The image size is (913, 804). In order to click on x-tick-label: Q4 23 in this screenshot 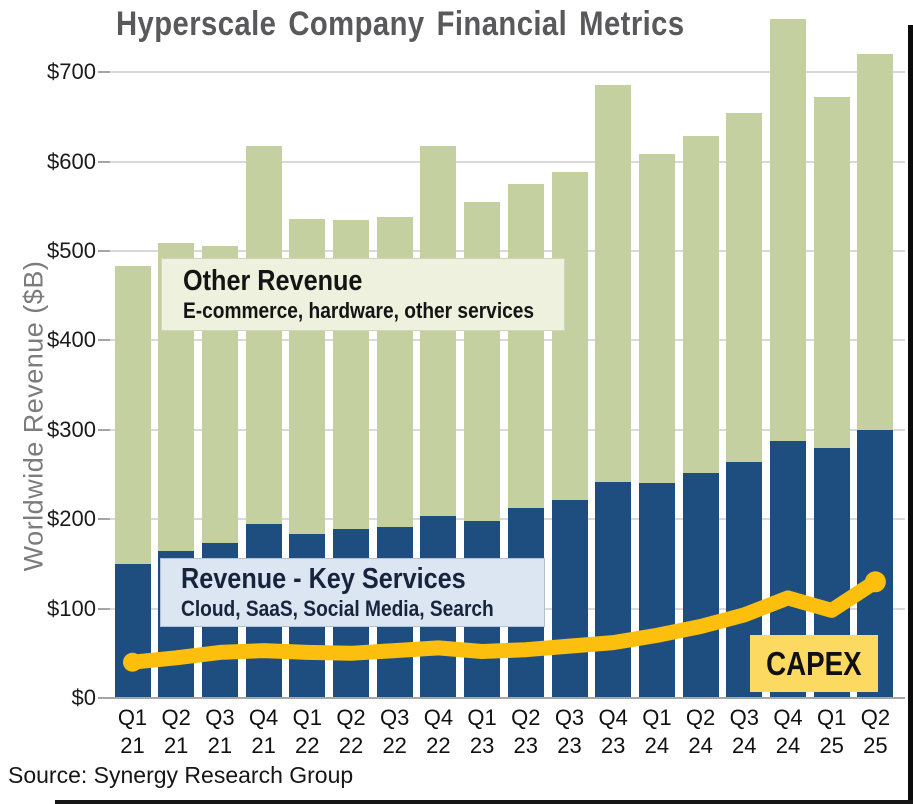, I will do `click(613, 732)`.